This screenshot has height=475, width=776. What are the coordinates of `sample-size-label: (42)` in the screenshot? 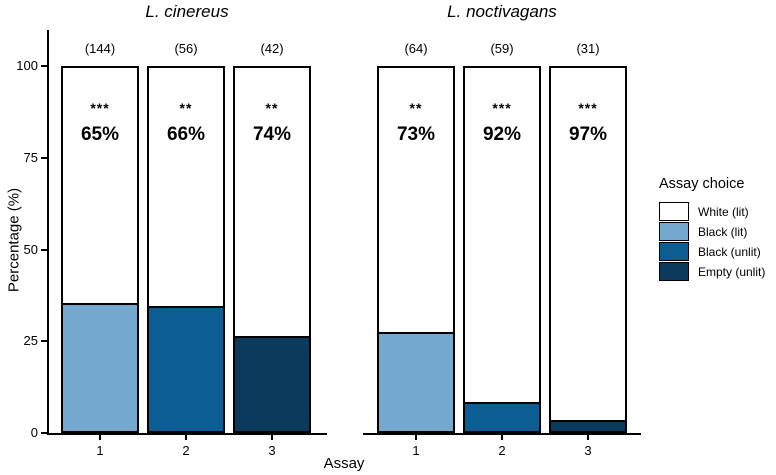 It's located at (272, 48).